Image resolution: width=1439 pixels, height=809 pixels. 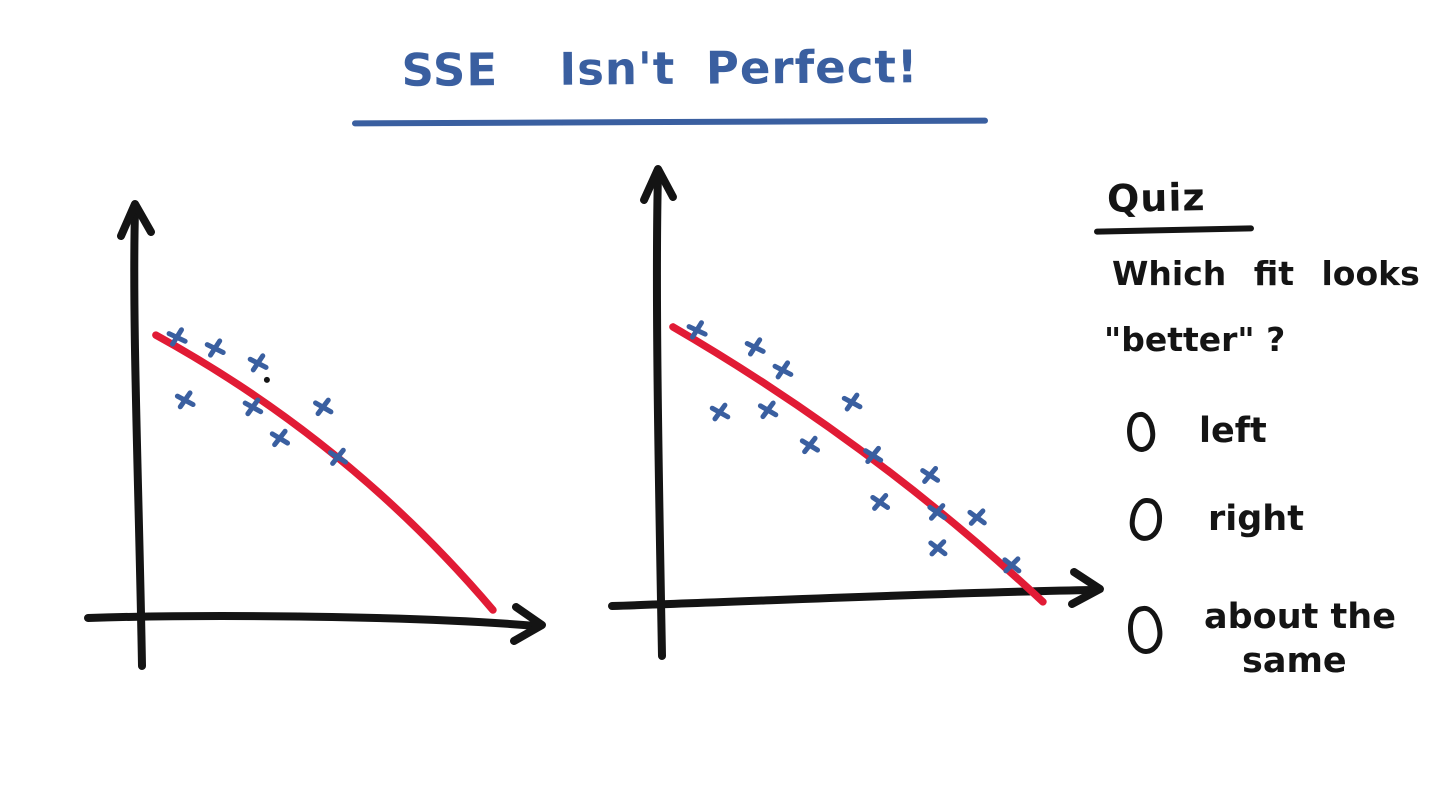 I want to click on radio-circle-left, so click(x=1141, y=432).